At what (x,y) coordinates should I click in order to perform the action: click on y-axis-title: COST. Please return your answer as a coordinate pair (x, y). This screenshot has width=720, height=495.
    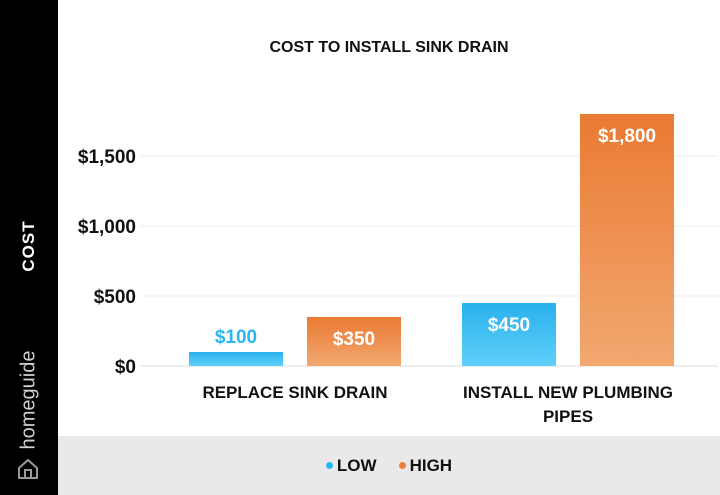
    Looking at the image, I should click on (28, 246).